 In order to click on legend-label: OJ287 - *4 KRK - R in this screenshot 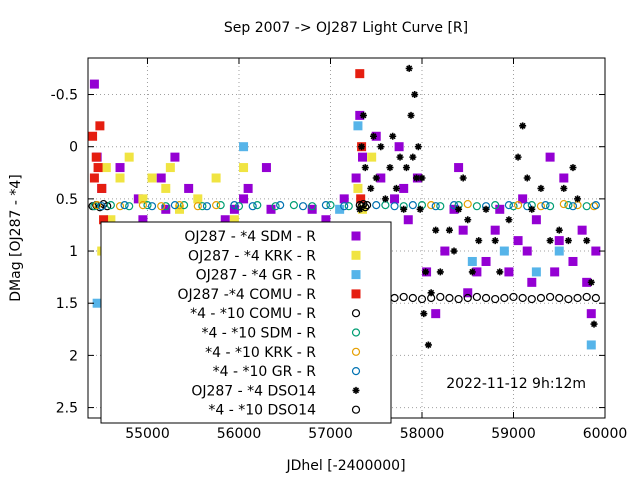, I will do `click(252, 256)`.